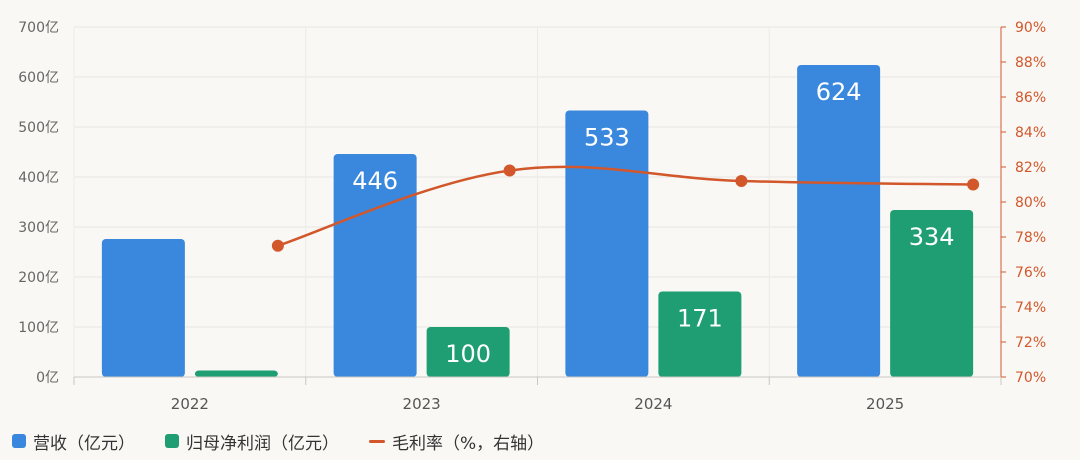 Image resolution: width=1080 pixels, height=460 pixels. What do you see at coordinates (1030, 168) in the screenshot?
I see `y-right-tick-label: 82%` at bounding box center [1030, 168].